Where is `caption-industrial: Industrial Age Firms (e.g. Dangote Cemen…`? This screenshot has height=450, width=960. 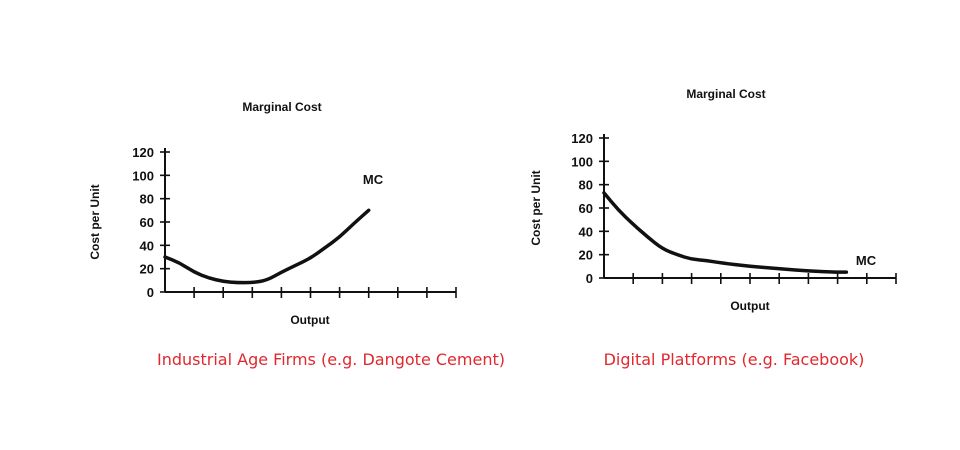
caption-industrial: Industrial Age Firms (e.g. Dangote Cemen… is located at coordinates (331, 359).